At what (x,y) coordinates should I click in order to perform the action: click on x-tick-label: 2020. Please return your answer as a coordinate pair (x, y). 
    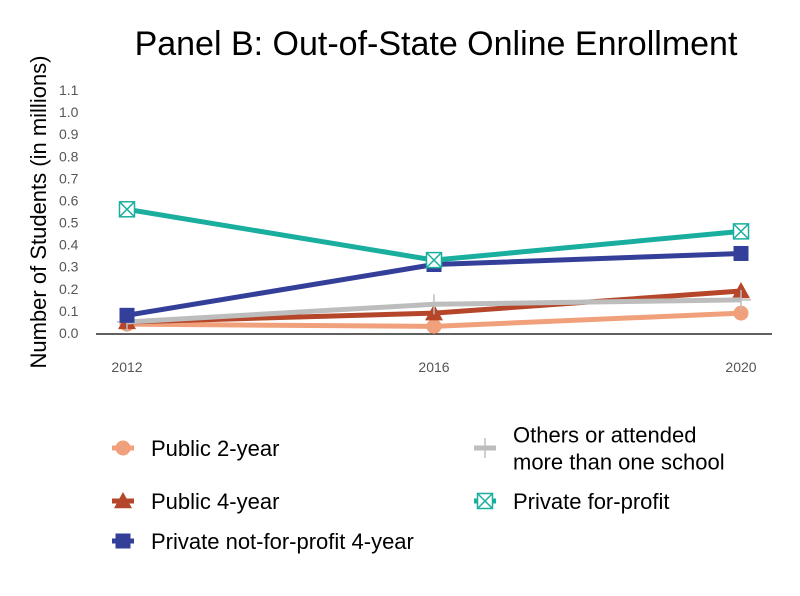
    Looking at the image, I should click on (740, 367).